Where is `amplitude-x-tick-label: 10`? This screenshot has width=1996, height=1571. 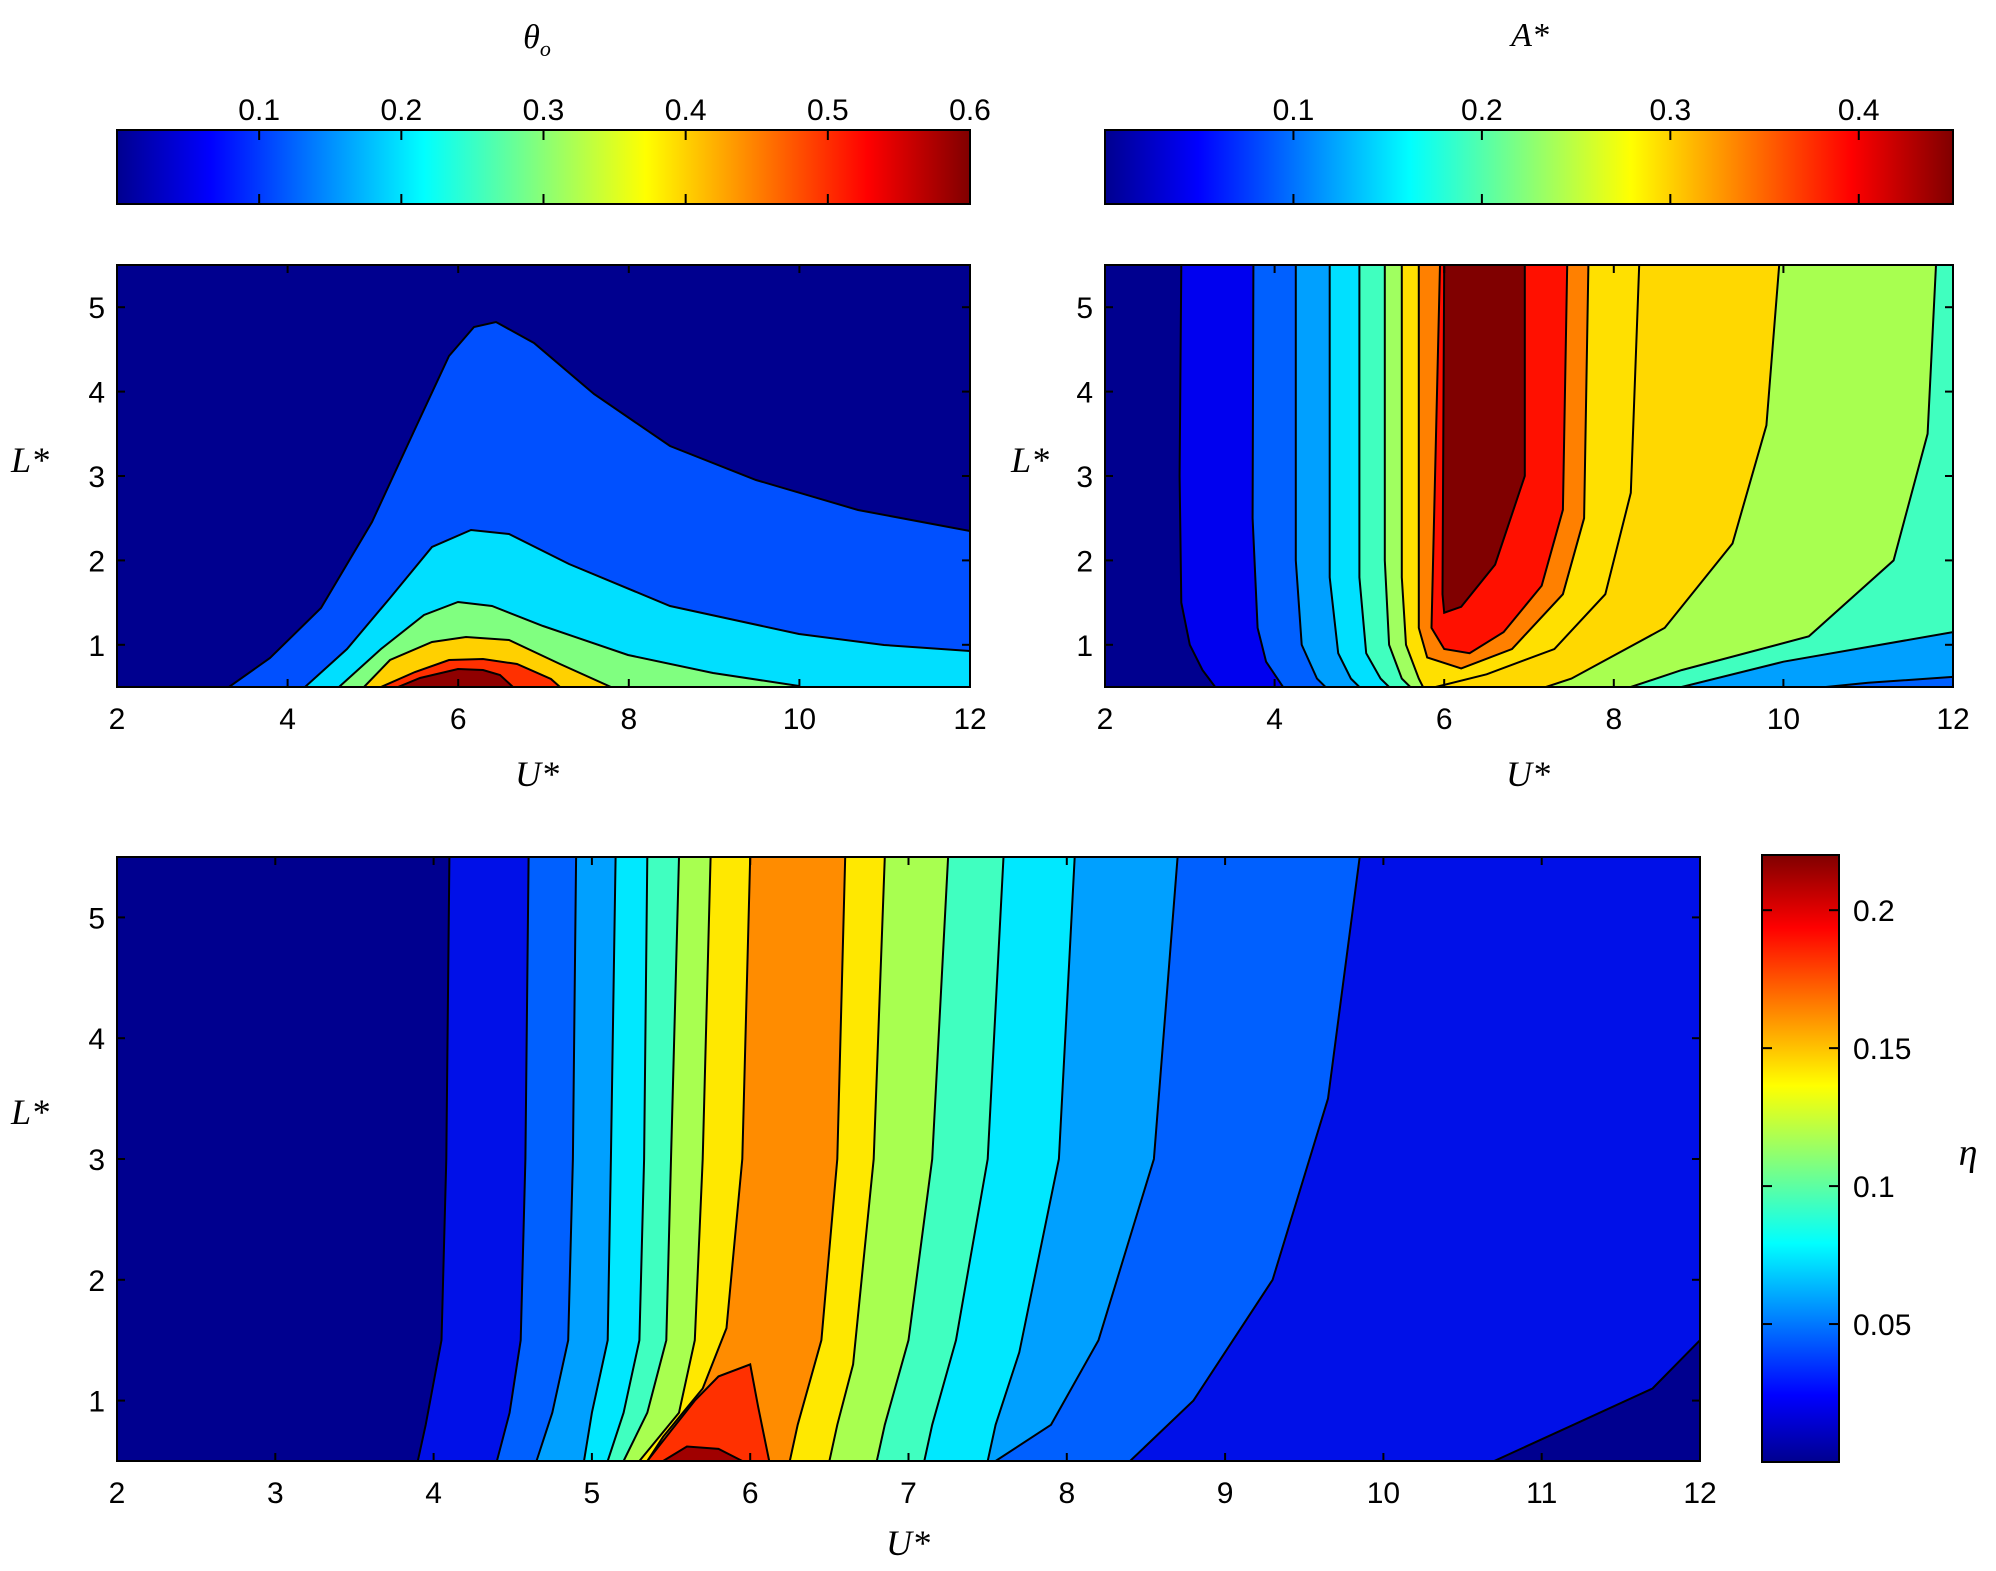
amplitude-x-tick-label: 10 is located at coordinates (1783, 719).